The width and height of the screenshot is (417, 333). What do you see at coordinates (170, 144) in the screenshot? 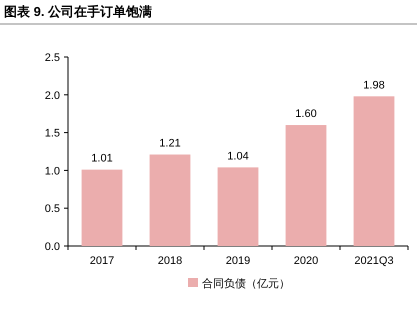
I see `data-label: 1.21` at bounding box center [170, 144].